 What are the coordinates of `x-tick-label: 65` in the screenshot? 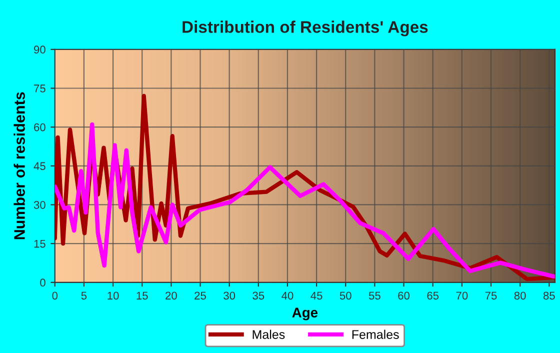 It's located at (433, 296).